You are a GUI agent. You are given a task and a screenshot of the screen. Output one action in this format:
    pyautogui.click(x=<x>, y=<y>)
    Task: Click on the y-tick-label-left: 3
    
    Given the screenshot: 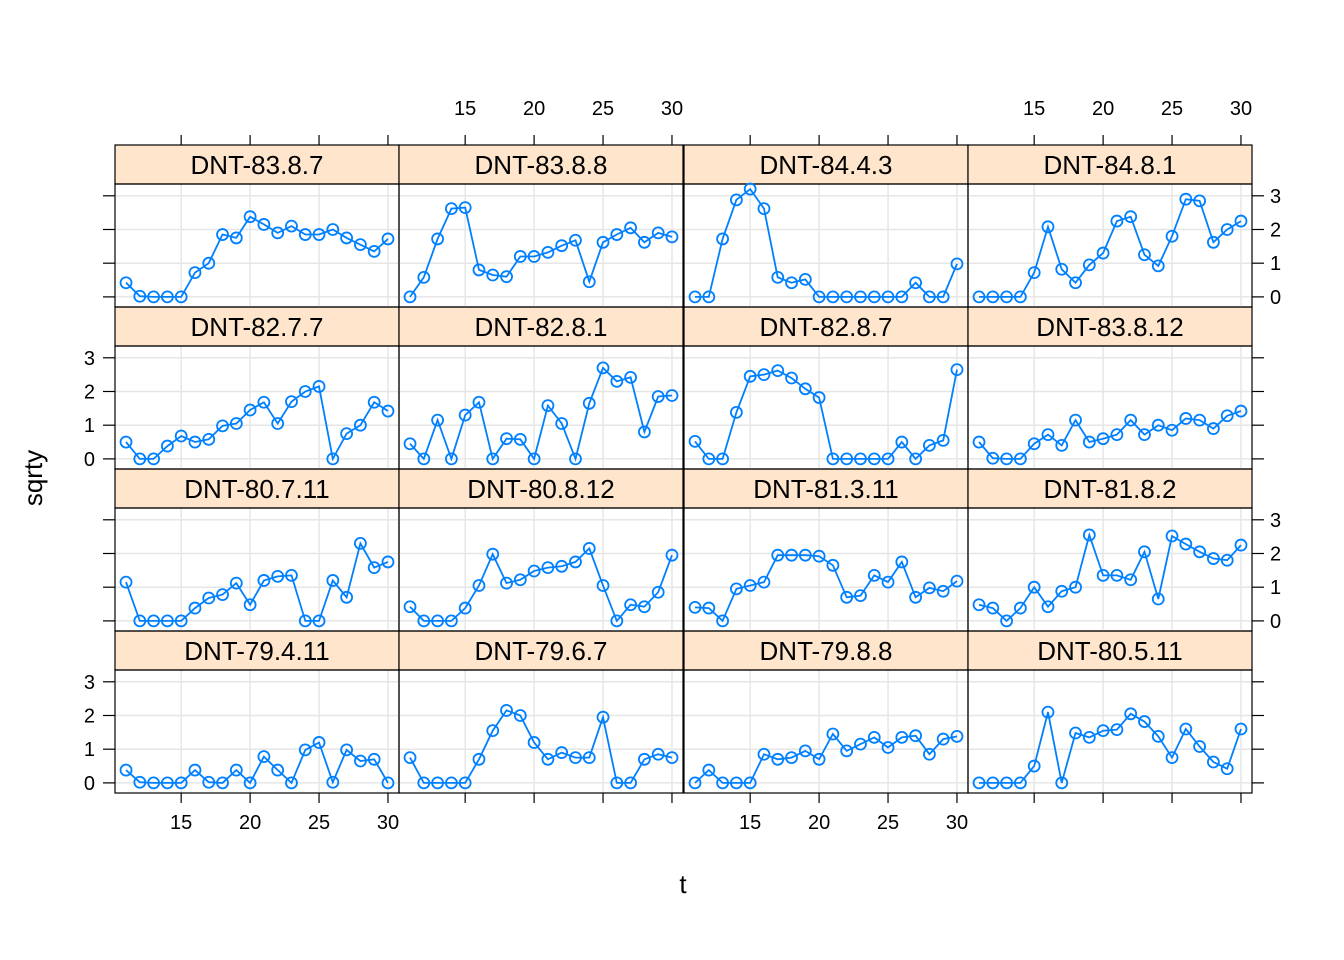 What is the action you would take?
    pyautogui.click(x=89, y=359)
    